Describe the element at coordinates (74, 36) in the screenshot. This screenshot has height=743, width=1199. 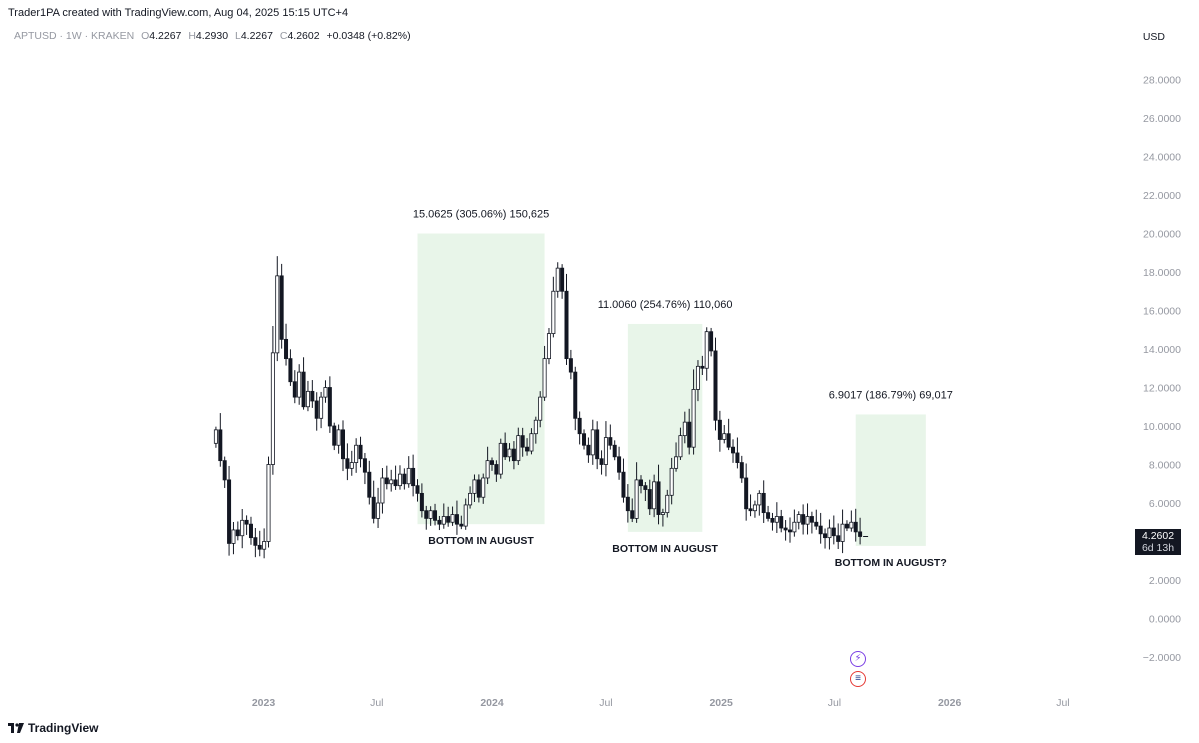
I see `symbol-info: APTUSD · 1W · KRAKEN` at that location.